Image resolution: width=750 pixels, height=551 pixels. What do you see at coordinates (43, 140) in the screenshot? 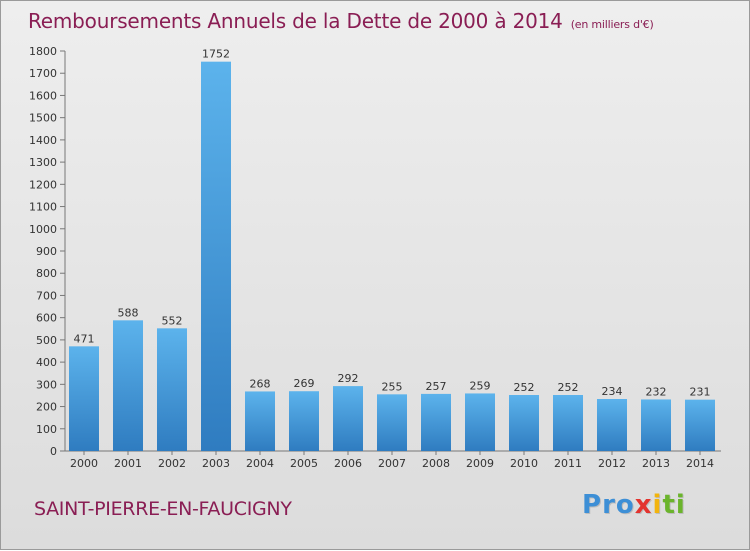
I see `y-tick-label: 1400` at bounding box center [43, 140].